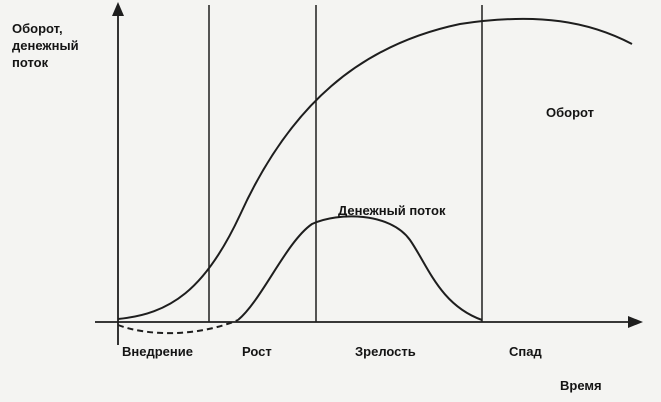 The image size is (661, 402). What do you see at coordinates (570, 112) in the screenshot?
I see `revenue-label: Оборот` at bounding box center [570, 112].